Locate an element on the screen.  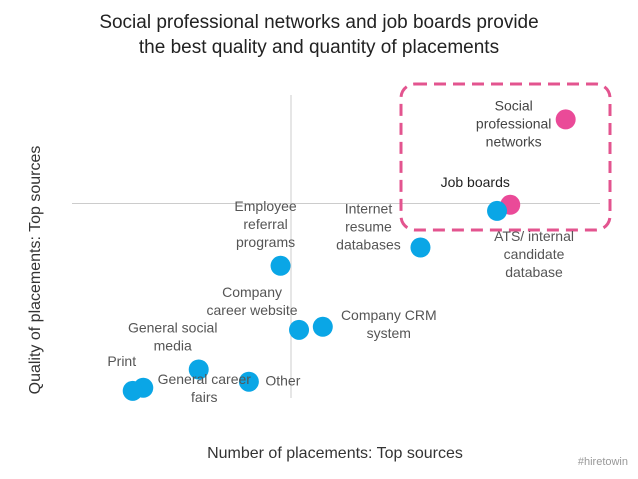
data-label-1-line-0: Job boards is located at coordinates (475, 182).